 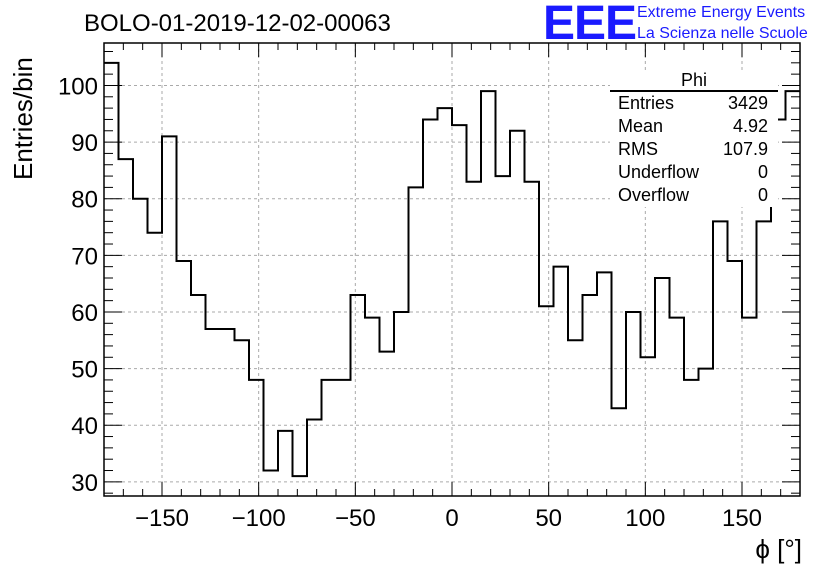 I want to click on x-tick-label: 150, so click(x=742, y=518).